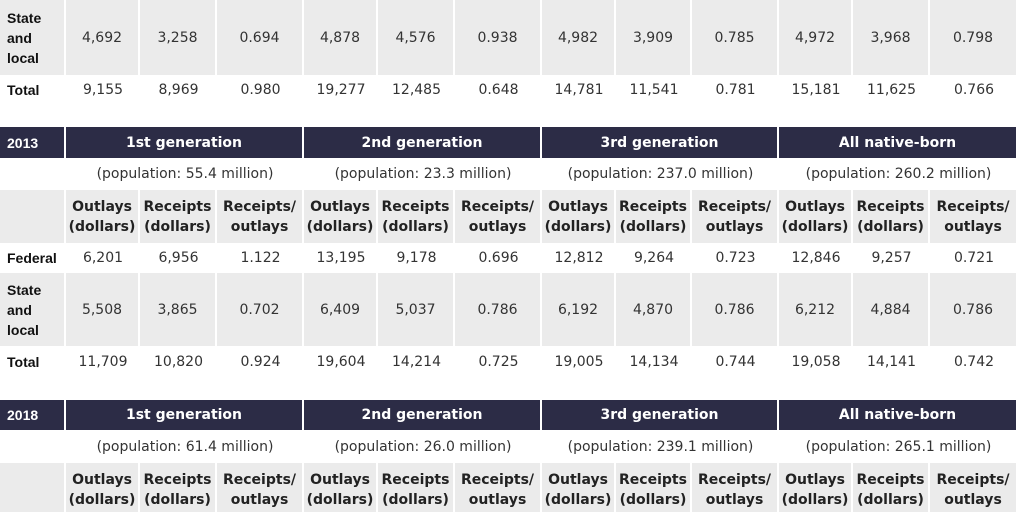  I want to click on cell-value: 0.786, so click(498, 309).